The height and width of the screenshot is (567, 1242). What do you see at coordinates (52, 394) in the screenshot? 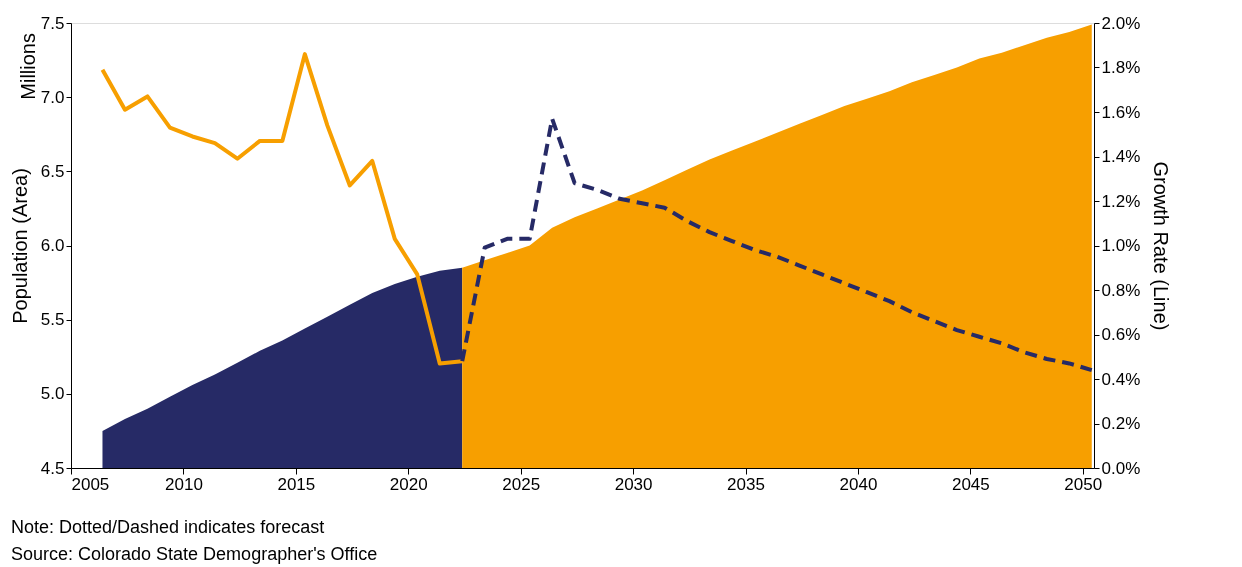
I see `y-tick-label: 5.0` at bounding box center [52, 394].